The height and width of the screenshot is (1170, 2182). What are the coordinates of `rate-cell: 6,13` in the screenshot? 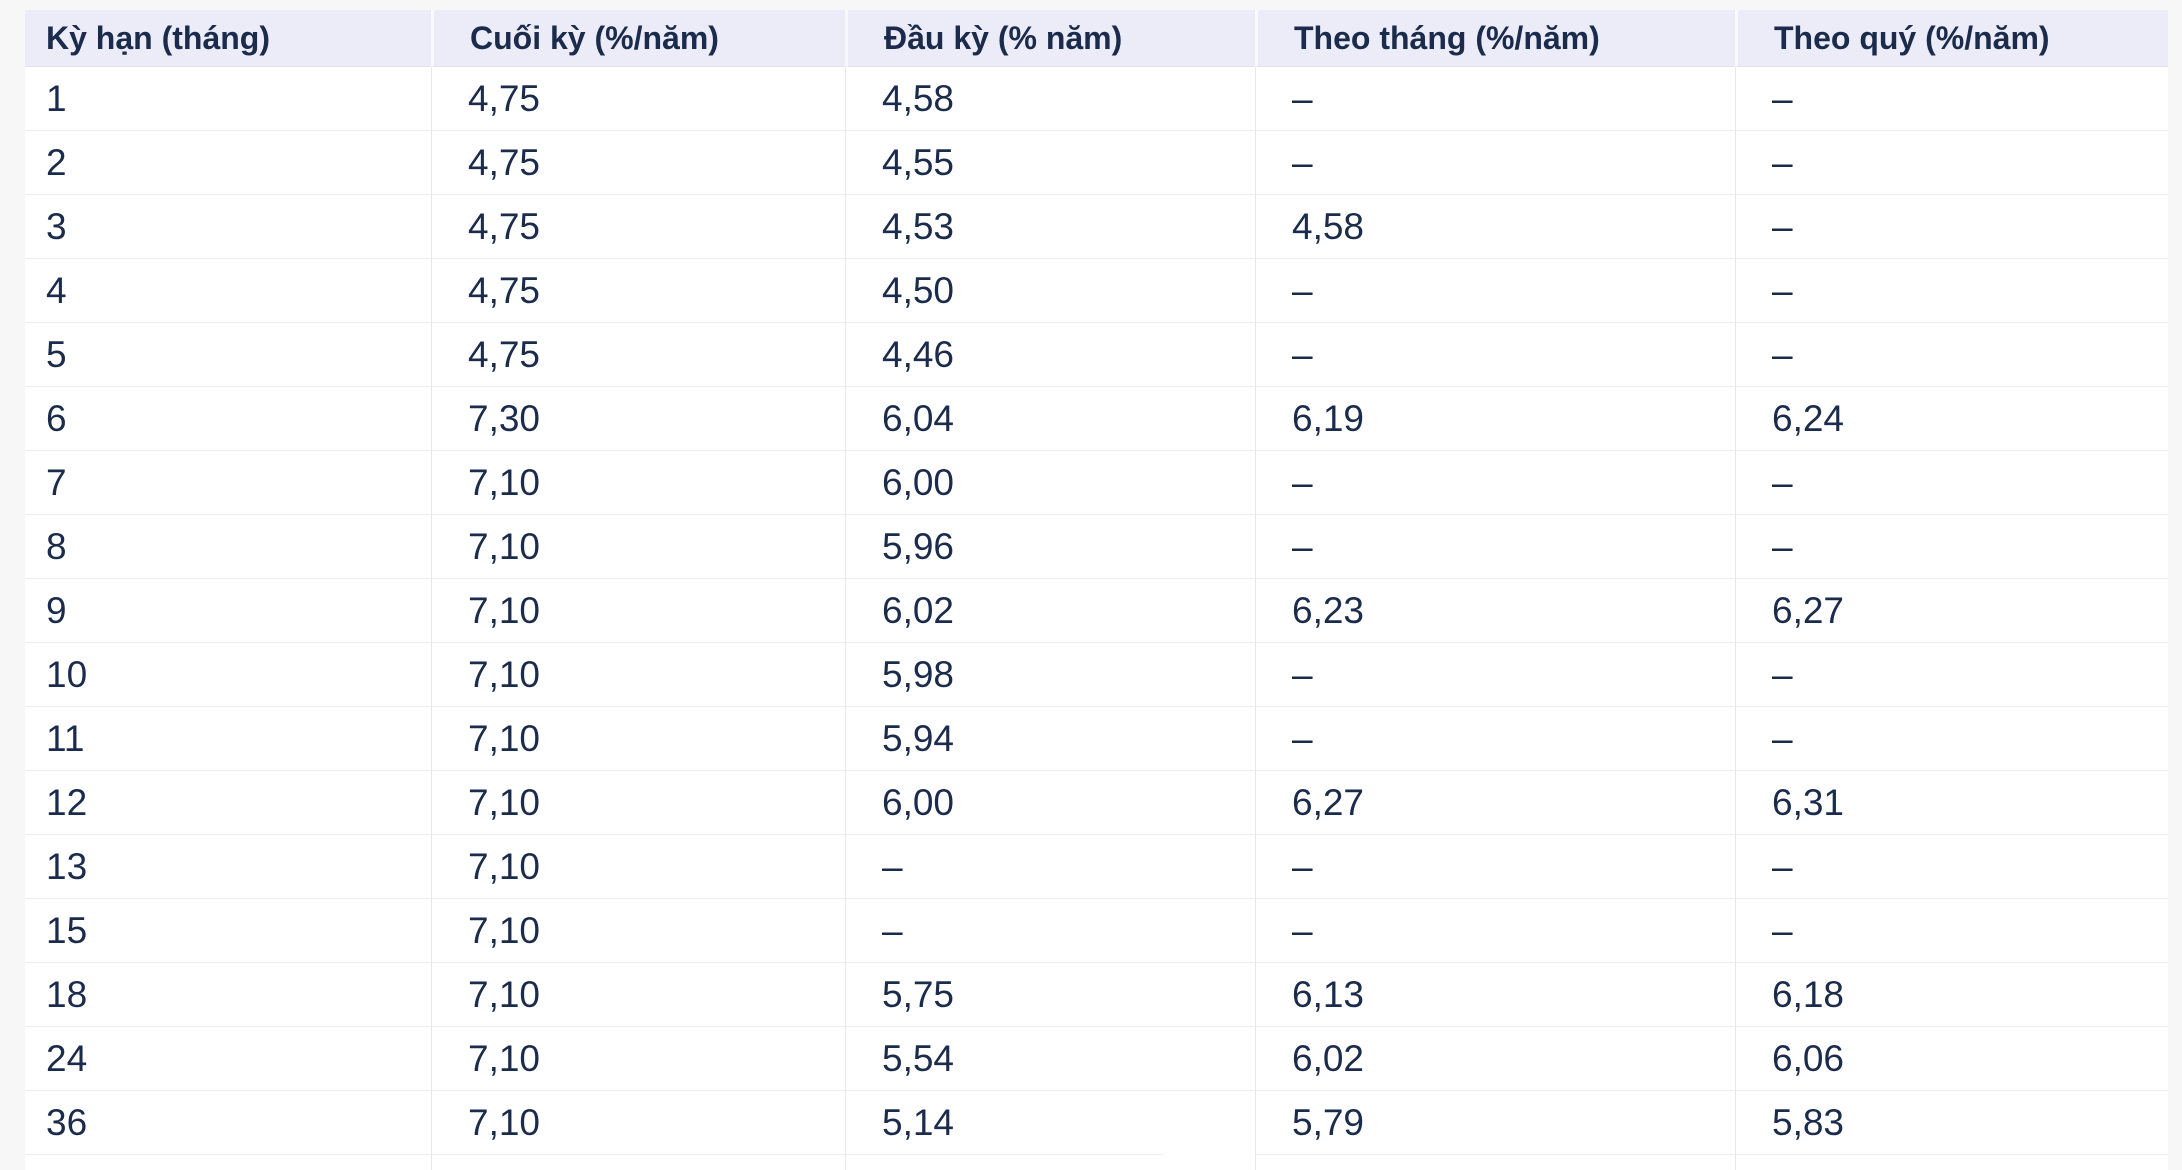 It's located at (1495, 995).